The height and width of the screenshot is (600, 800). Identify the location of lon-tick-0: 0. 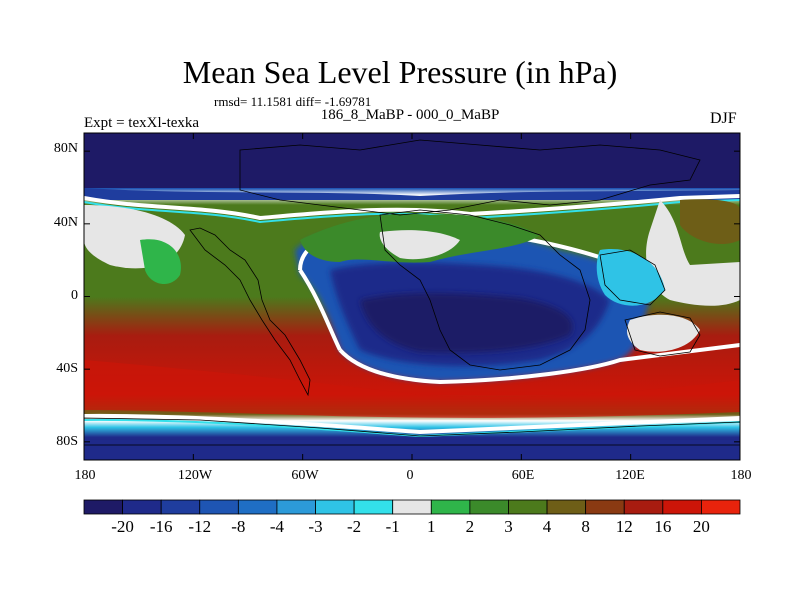
(410, 475).